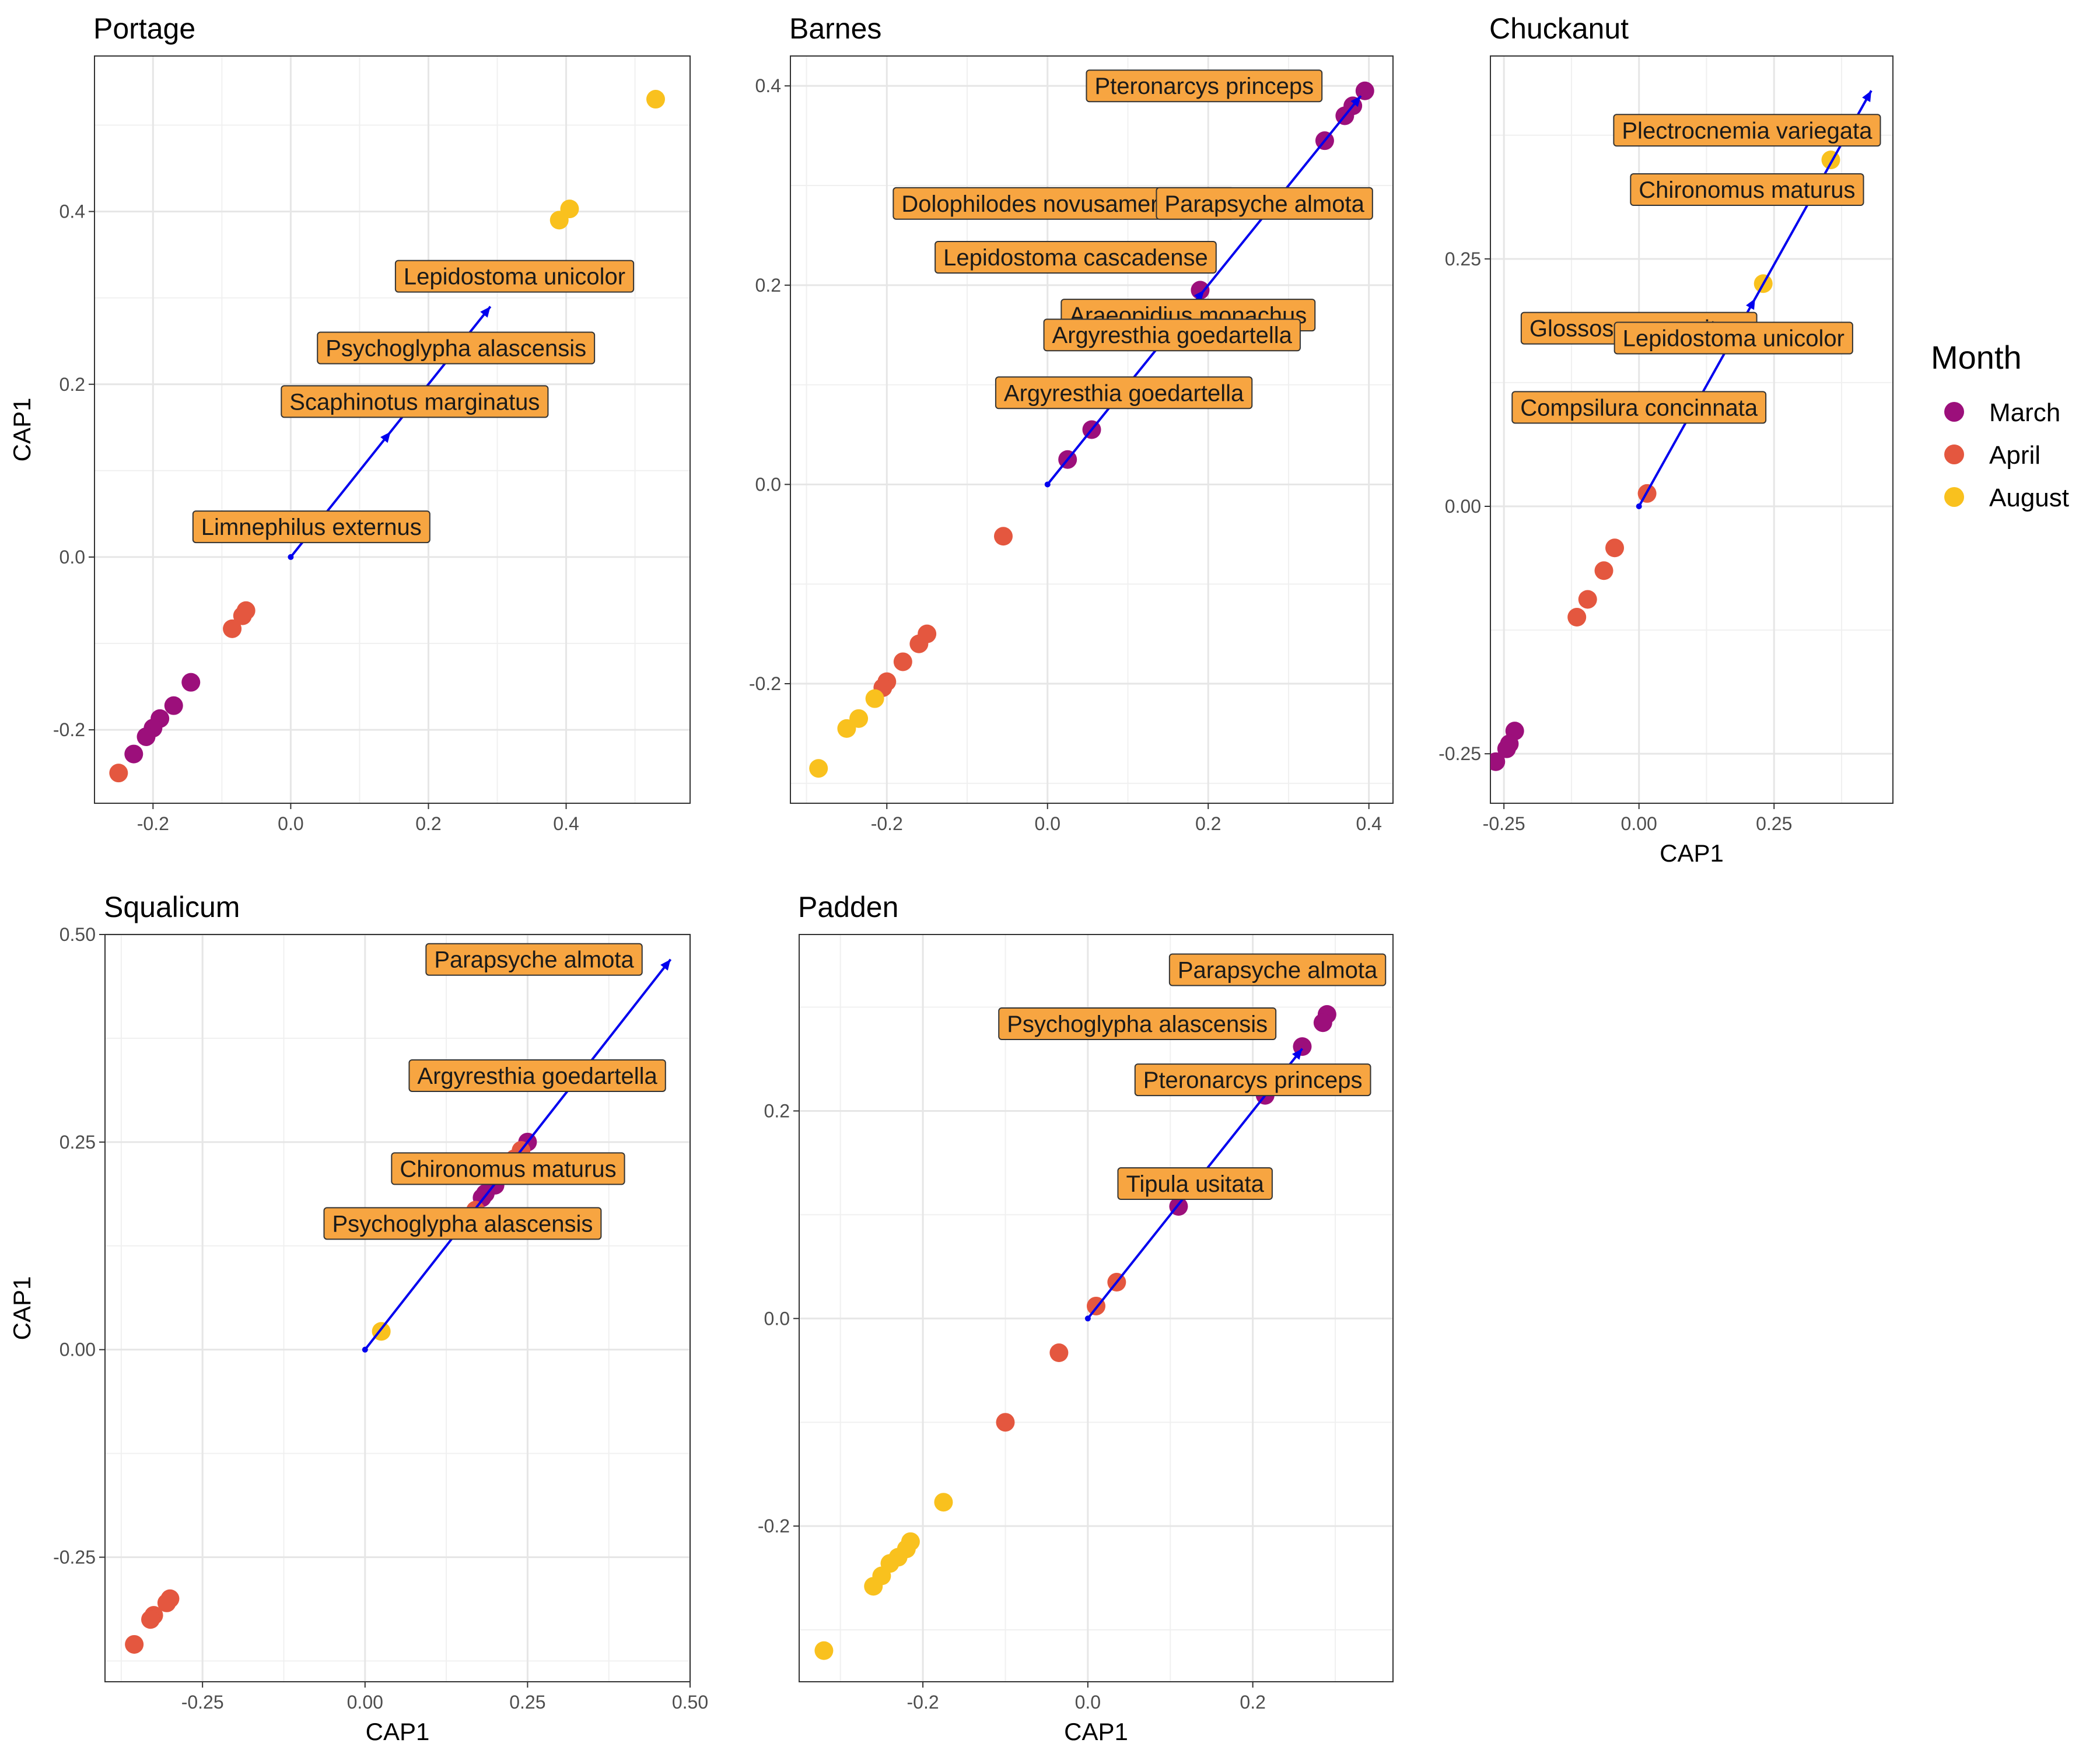 The width and height of the screenshot is (2100, 1750). What do you see at coordinates (78, 1349) in the screenshot?
I see `y-tick-label: 0.00` at bounding box center [78, 1349].